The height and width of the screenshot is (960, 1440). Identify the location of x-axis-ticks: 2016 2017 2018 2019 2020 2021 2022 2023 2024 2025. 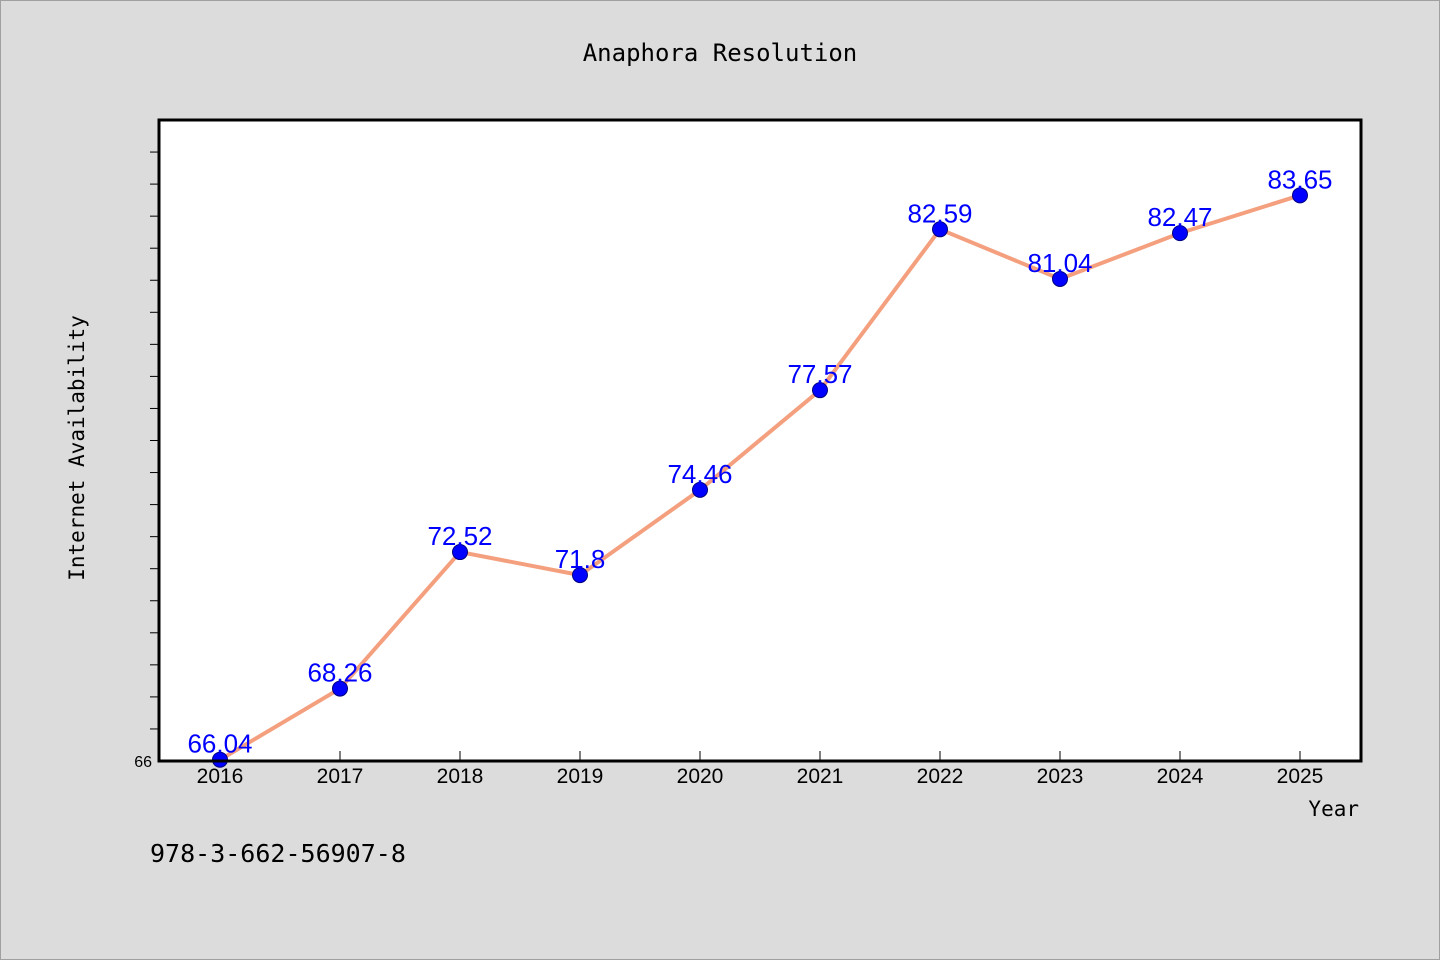
(760, 769).